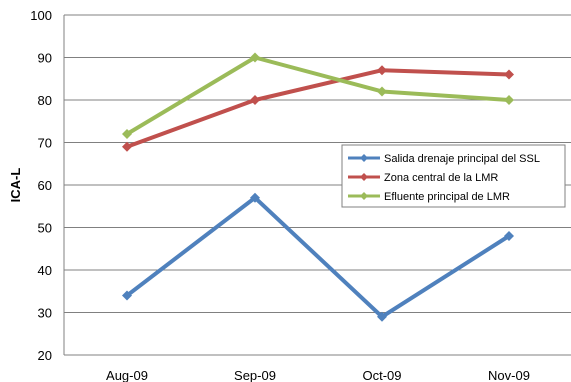  What do you see at coordinates (127, 375) in the screenshot?
I see `x-tick-label: Aug-09` at bounding box center [127, 375].